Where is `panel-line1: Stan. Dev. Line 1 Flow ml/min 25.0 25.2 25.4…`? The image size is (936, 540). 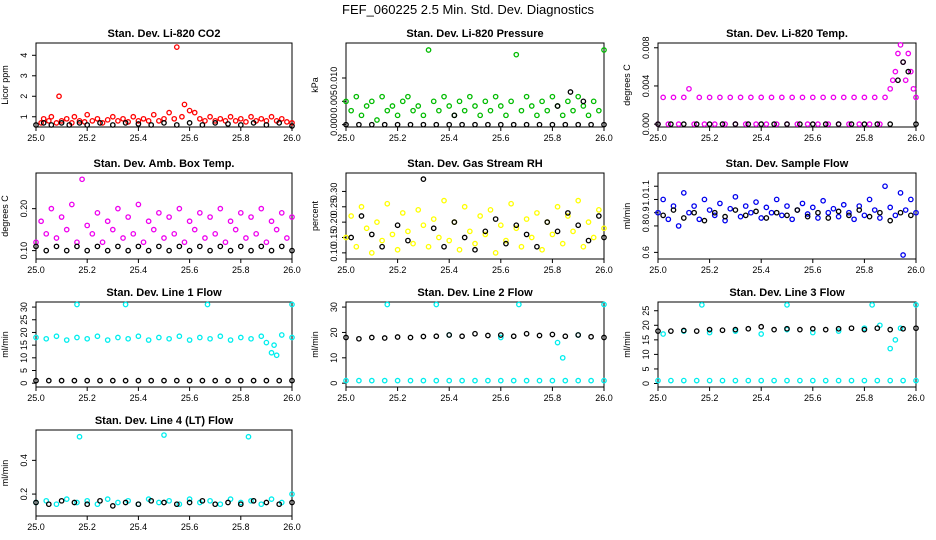
panel-line1: Stan. Dev. Line 1 Flow ml/min 25.0 25.2 25.4… is located at coordinates (150, 345).